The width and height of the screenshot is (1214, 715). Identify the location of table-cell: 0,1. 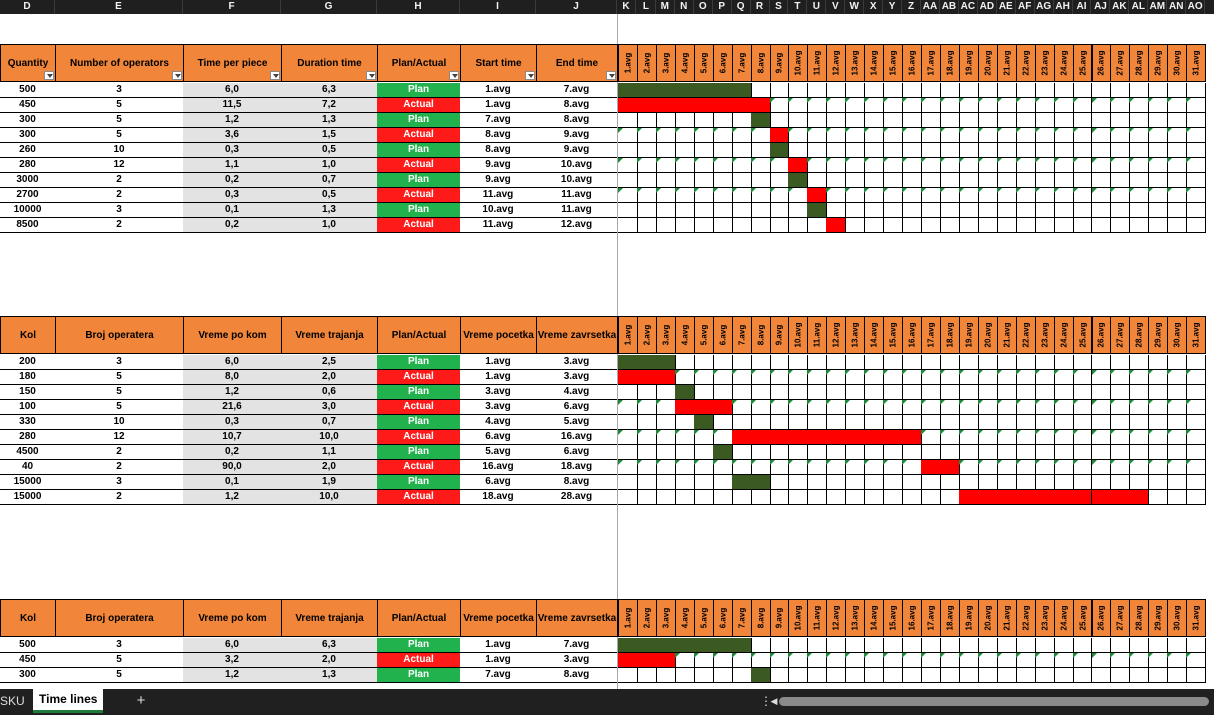
(232, 482).